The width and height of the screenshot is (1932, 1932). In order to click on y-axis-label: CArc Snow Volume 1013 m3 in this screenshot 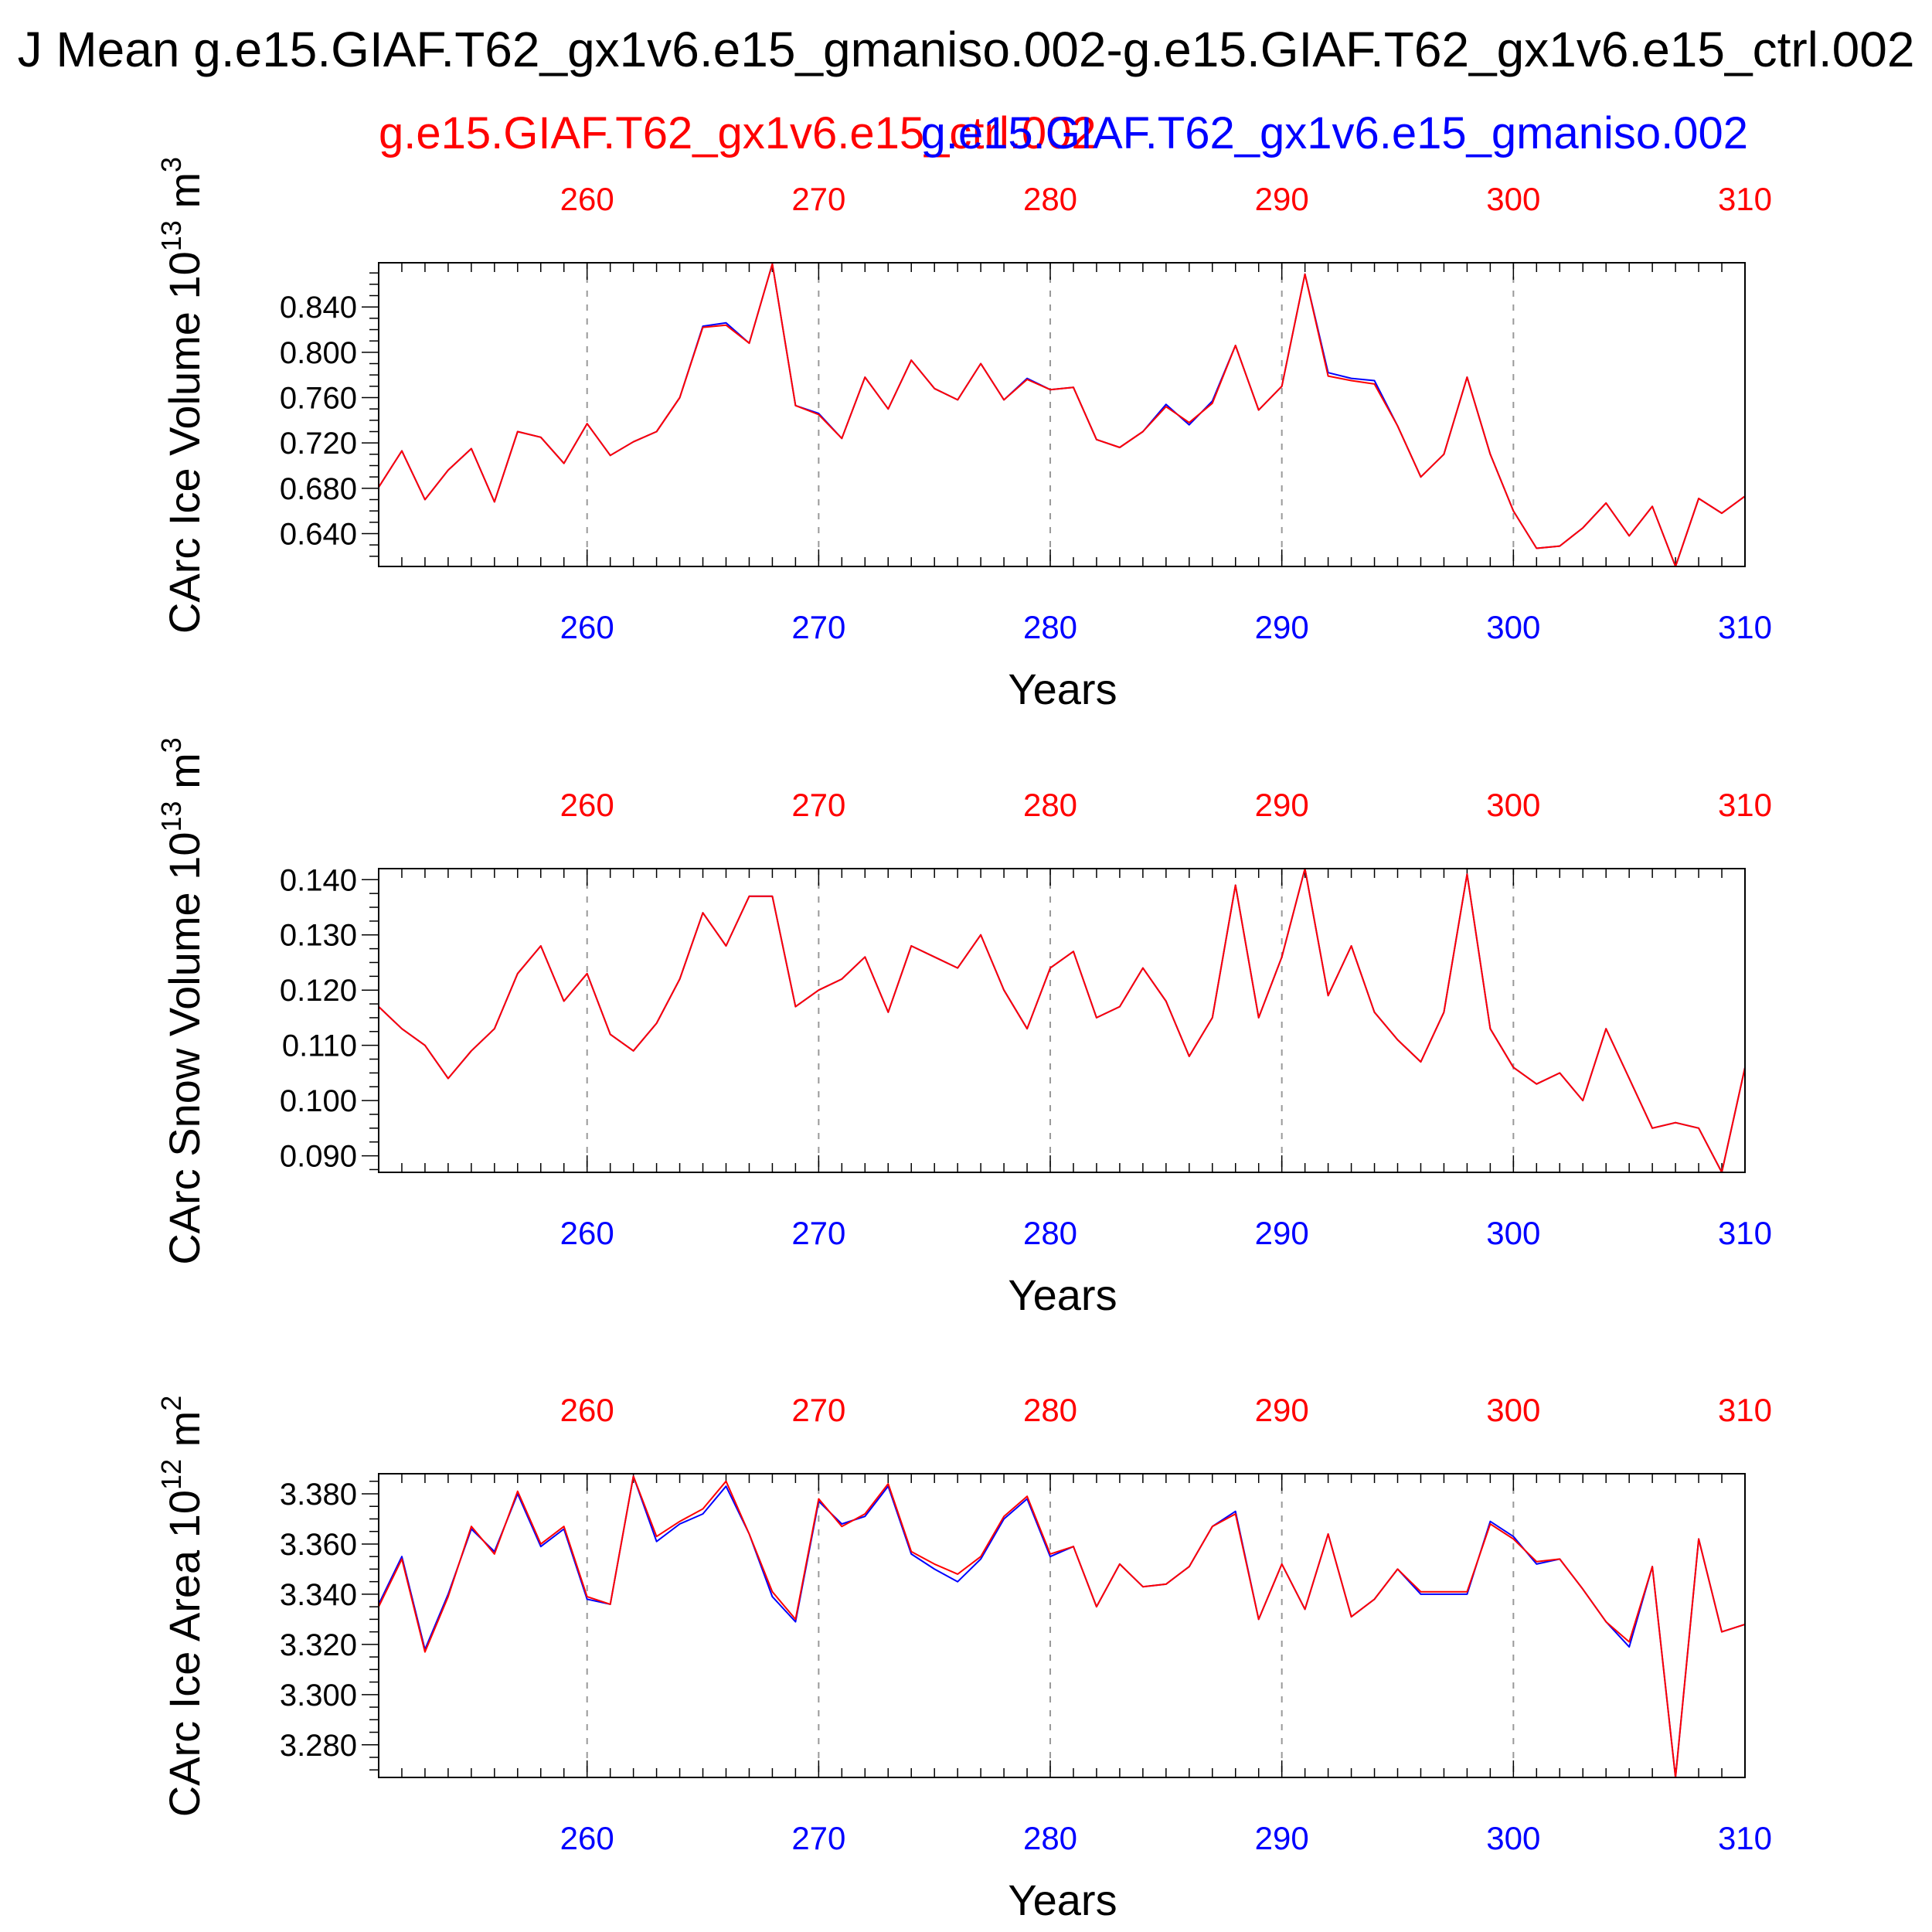, I will do `click(182, 1001)`.